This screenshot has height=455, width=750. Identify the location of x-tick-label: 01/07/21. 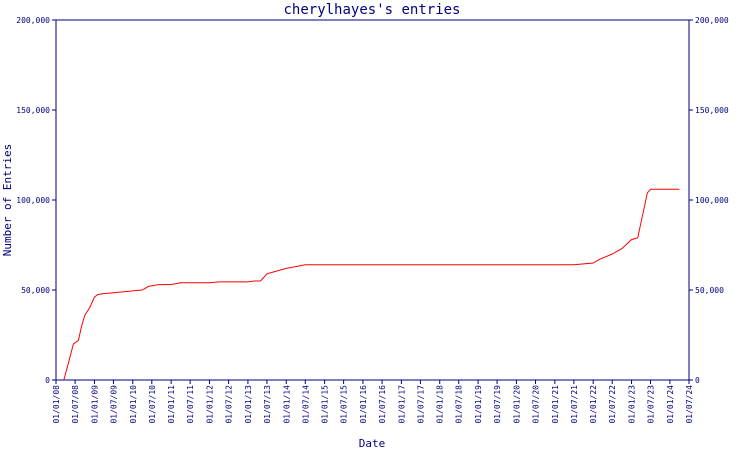
(574, 404).